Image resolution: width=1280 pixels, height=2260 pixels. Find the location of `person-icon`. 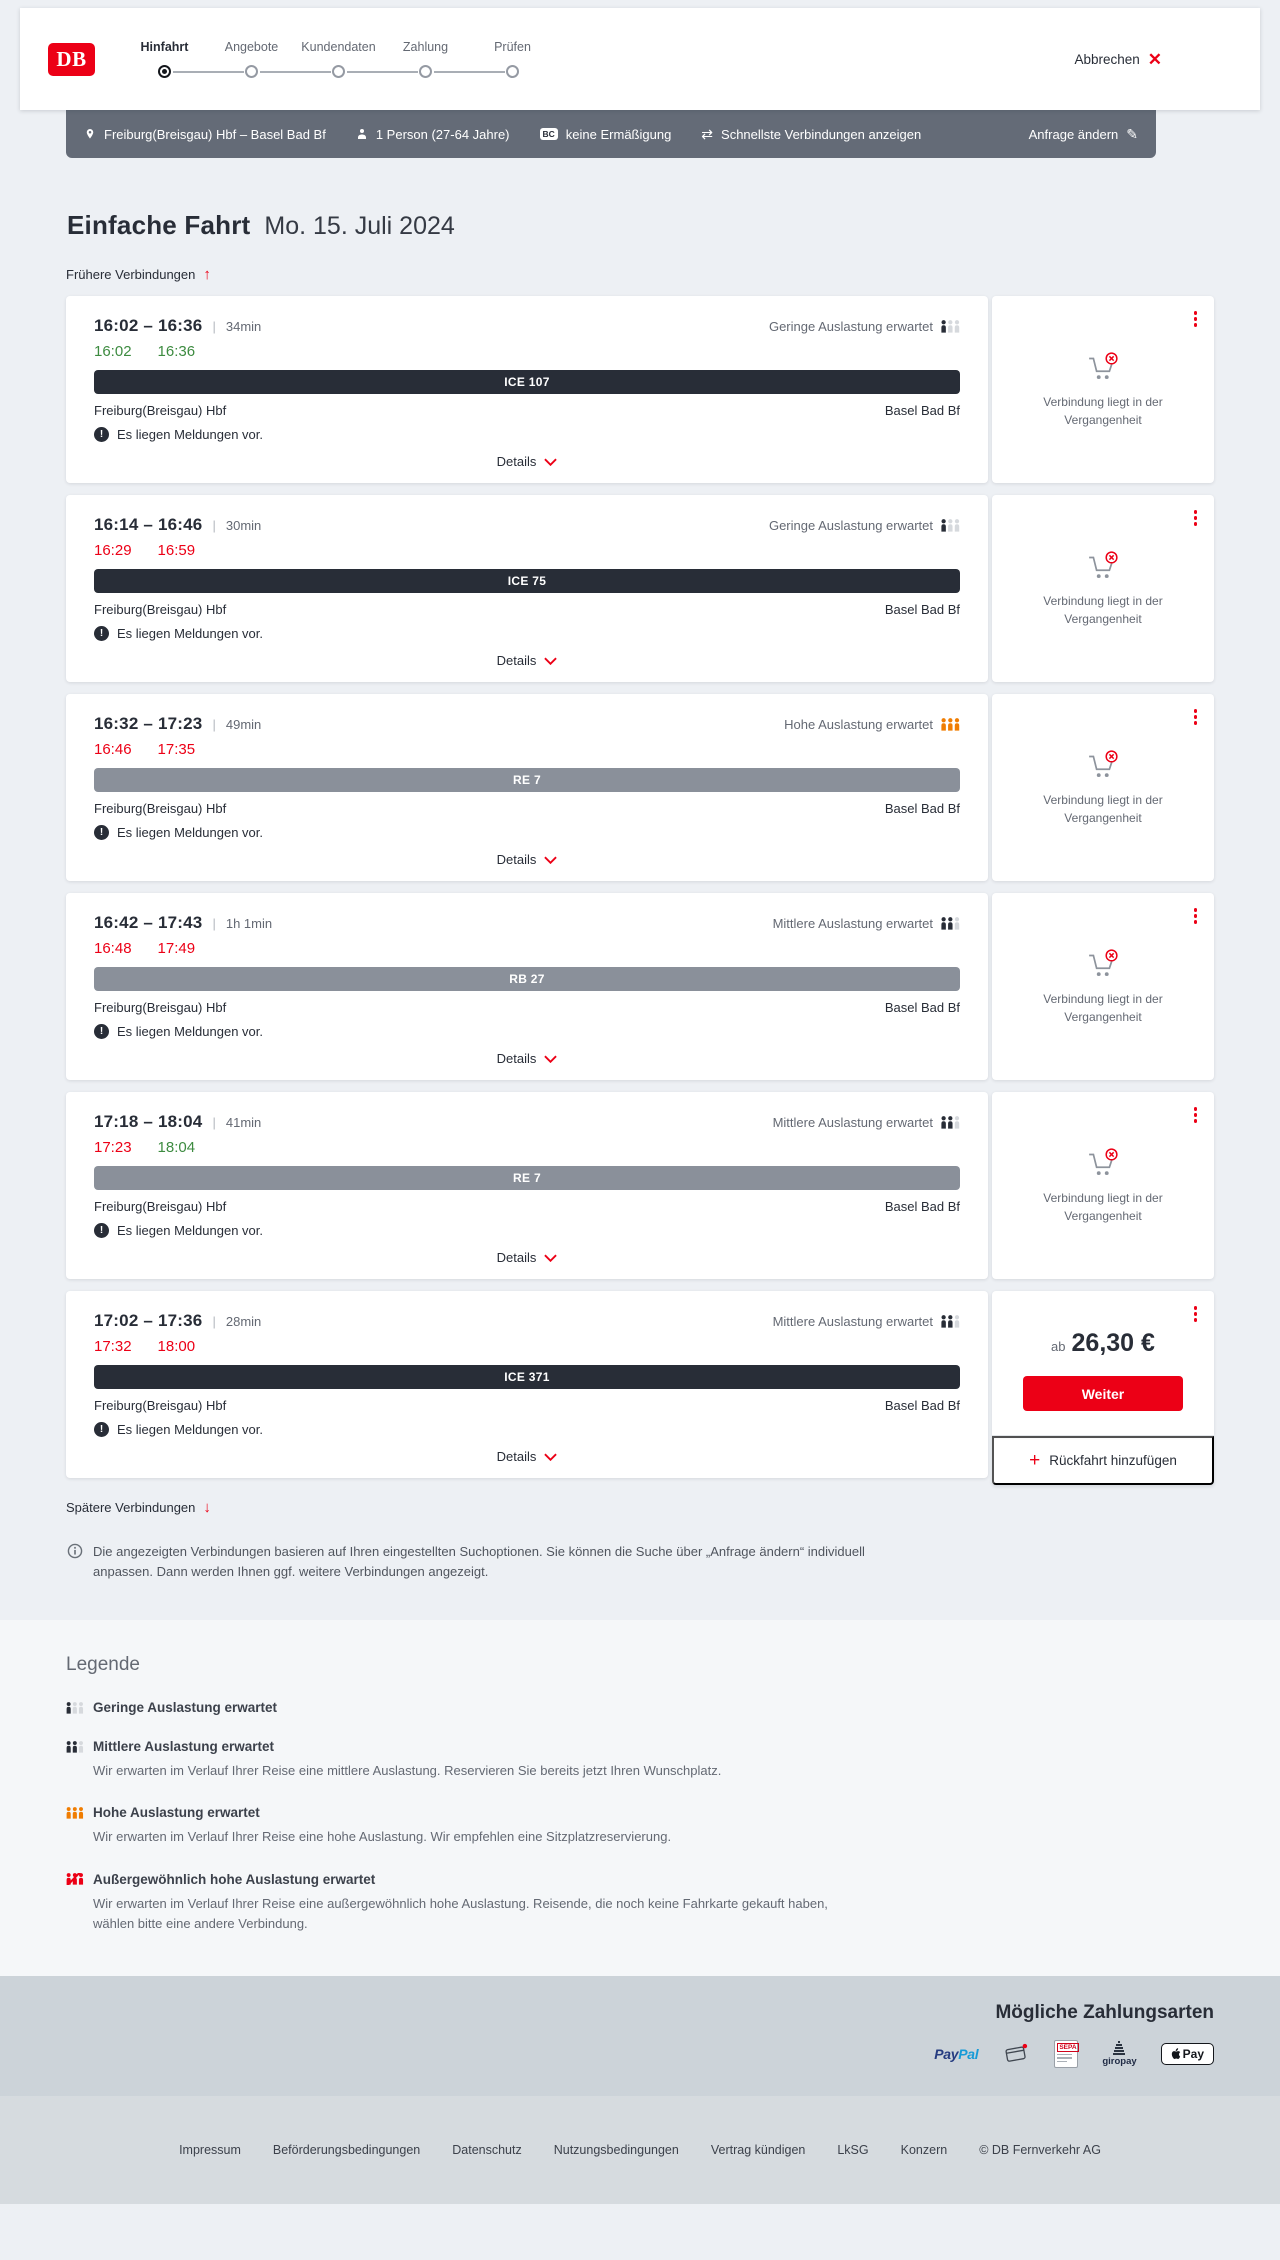

person-icon is located at coordinates (361, 134).